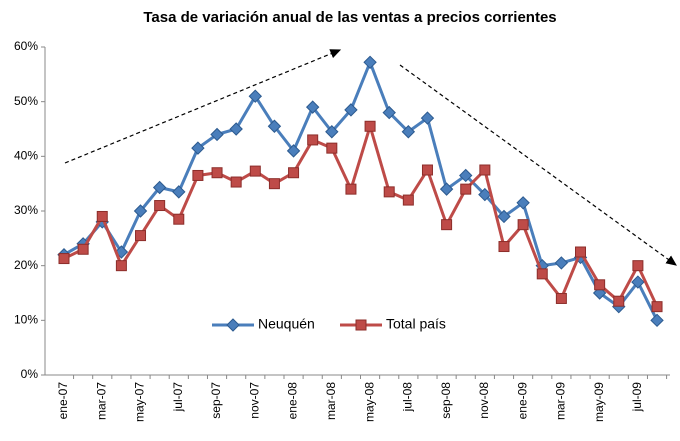 This screenshot has width=680, height=441. What do you see at coordinates (26, 320) in the screenshot?
I see `y-tick-label: 10%` at bounding box center [26, 320].